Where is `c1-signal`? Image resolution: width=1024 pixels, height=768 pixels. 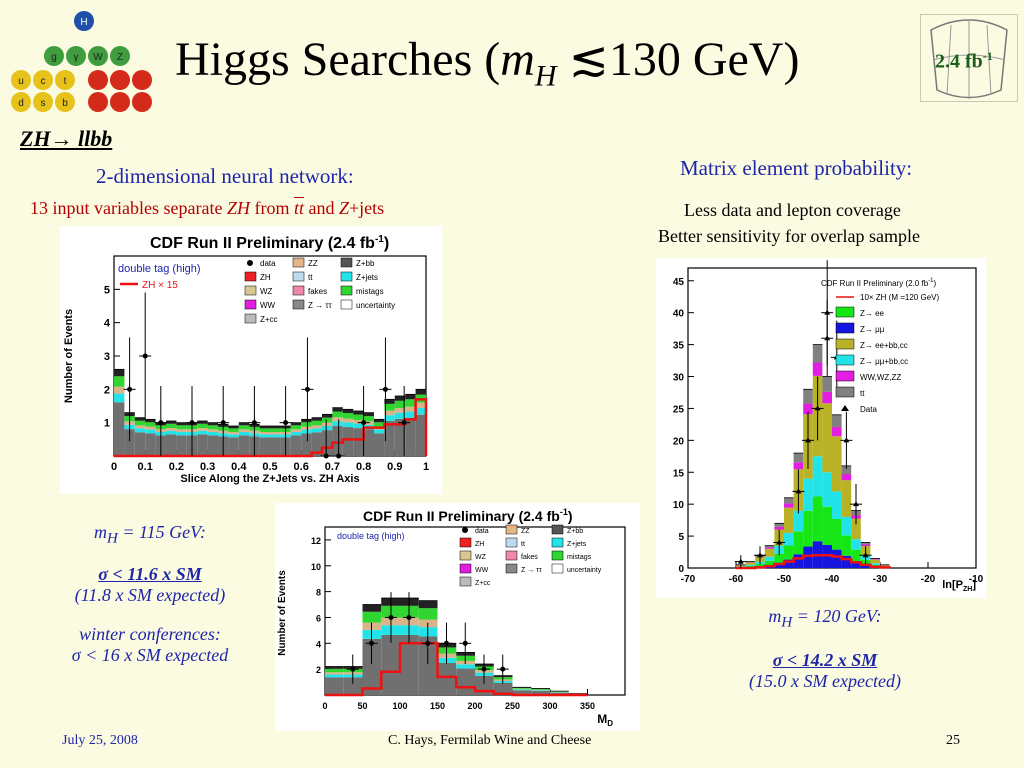
c1-signal is located at coordinates (271, 428).